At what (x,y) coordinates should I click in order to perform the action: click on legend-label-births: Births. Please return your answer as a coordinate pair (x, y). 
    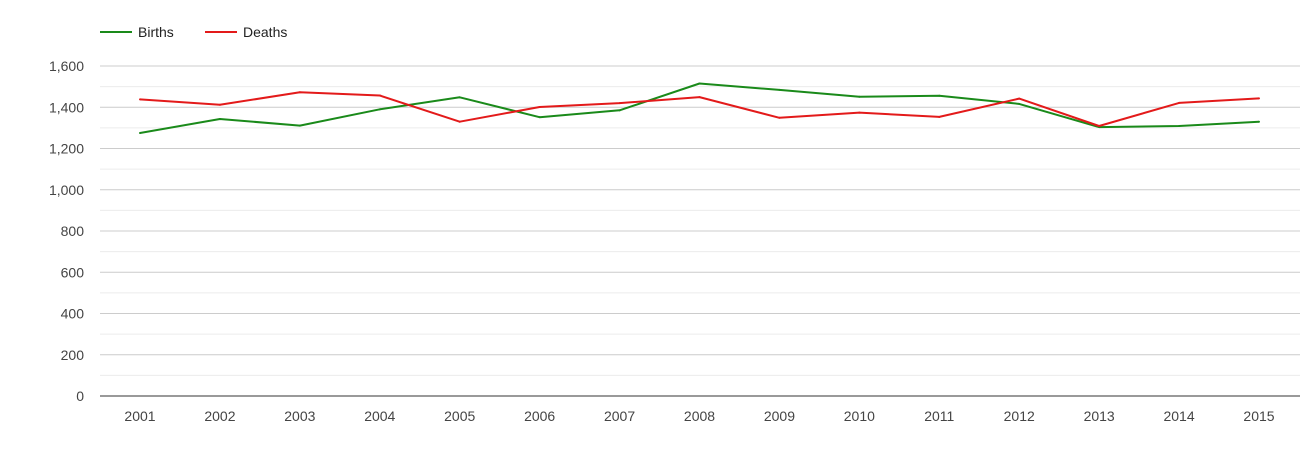
    Looking at the image, I should click on (156, 32).